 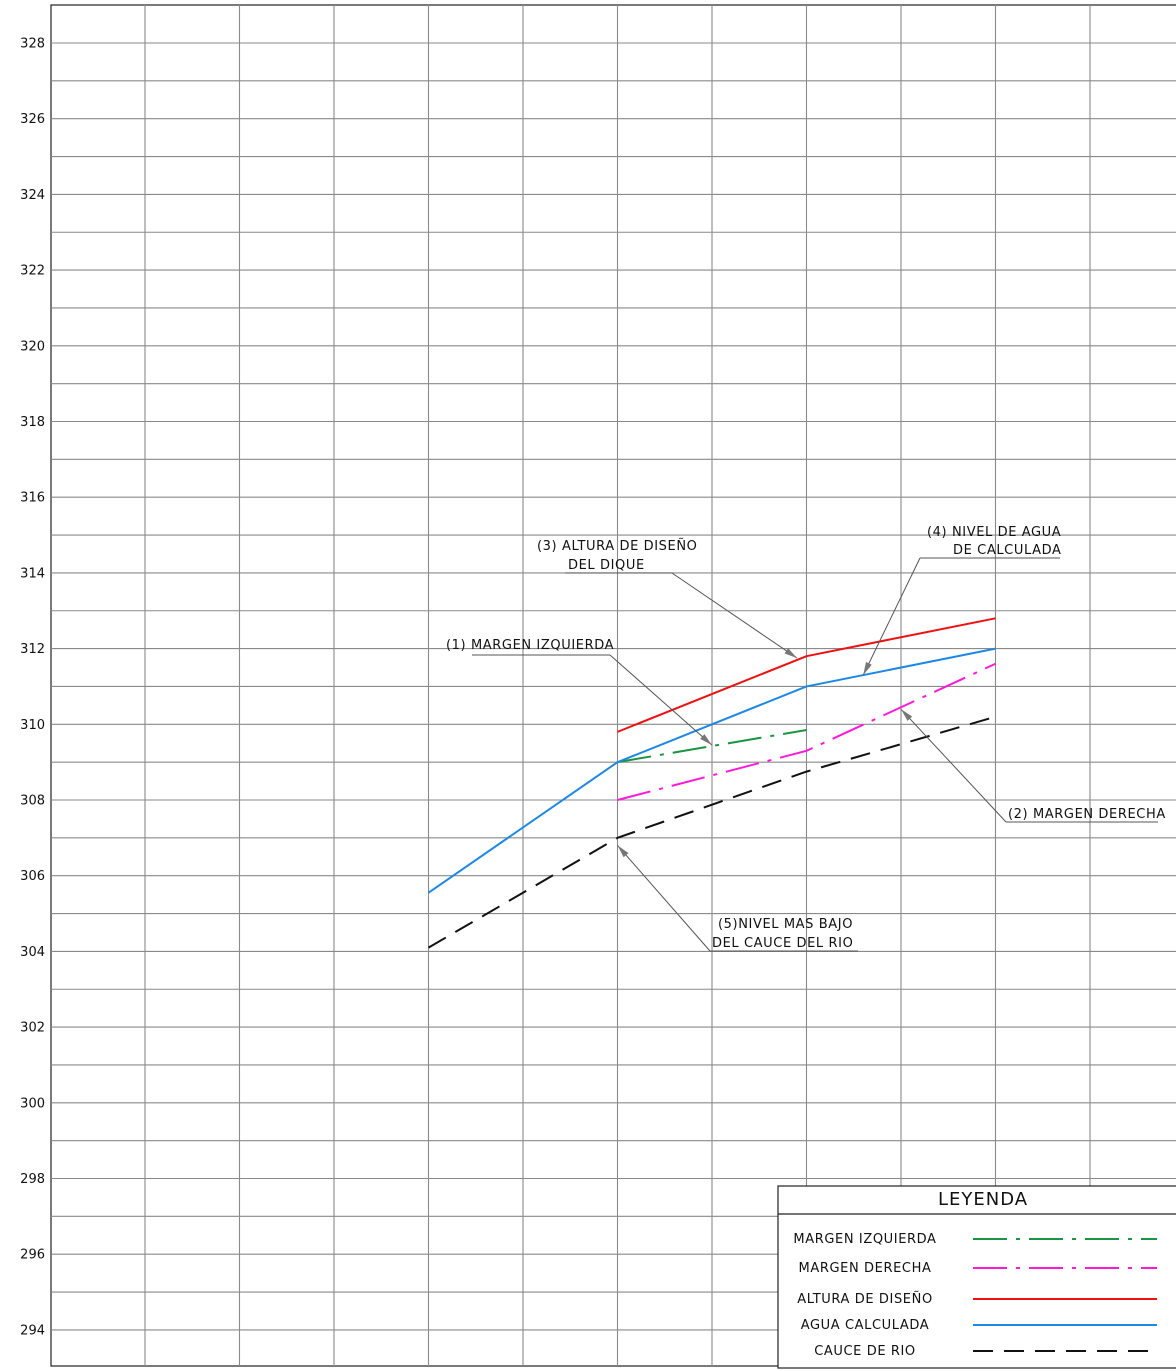 What do you see at coordinates (865, 1351) in the screenshot?
I see `legend-label: CAUCE DE RIO` at bounding box center [865, 1351].